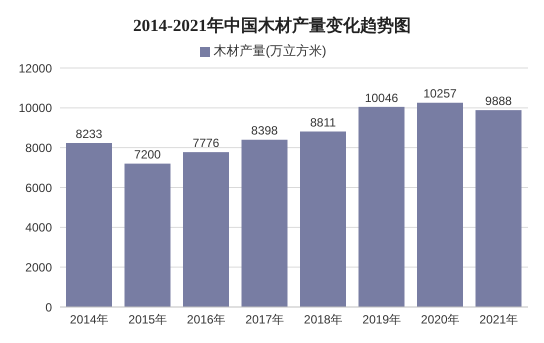  Describe the element at coordinates (440, 93) in the screenshot. I see `data-label: 10257` at that location.